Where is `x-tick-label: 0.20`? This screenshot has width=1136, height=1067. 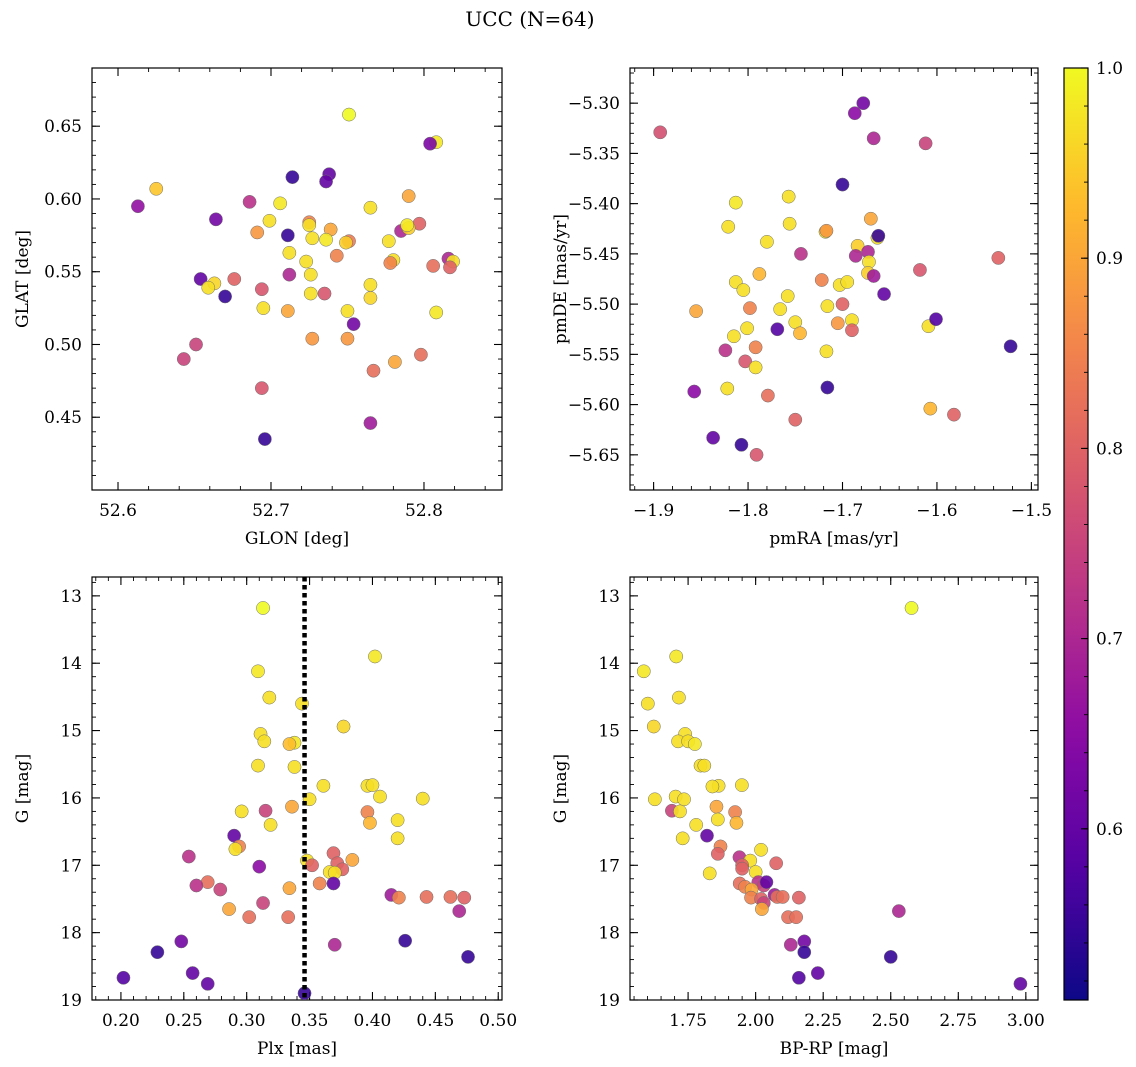
x-tick-label: 0.20 is located at coordinates (121, 1021).